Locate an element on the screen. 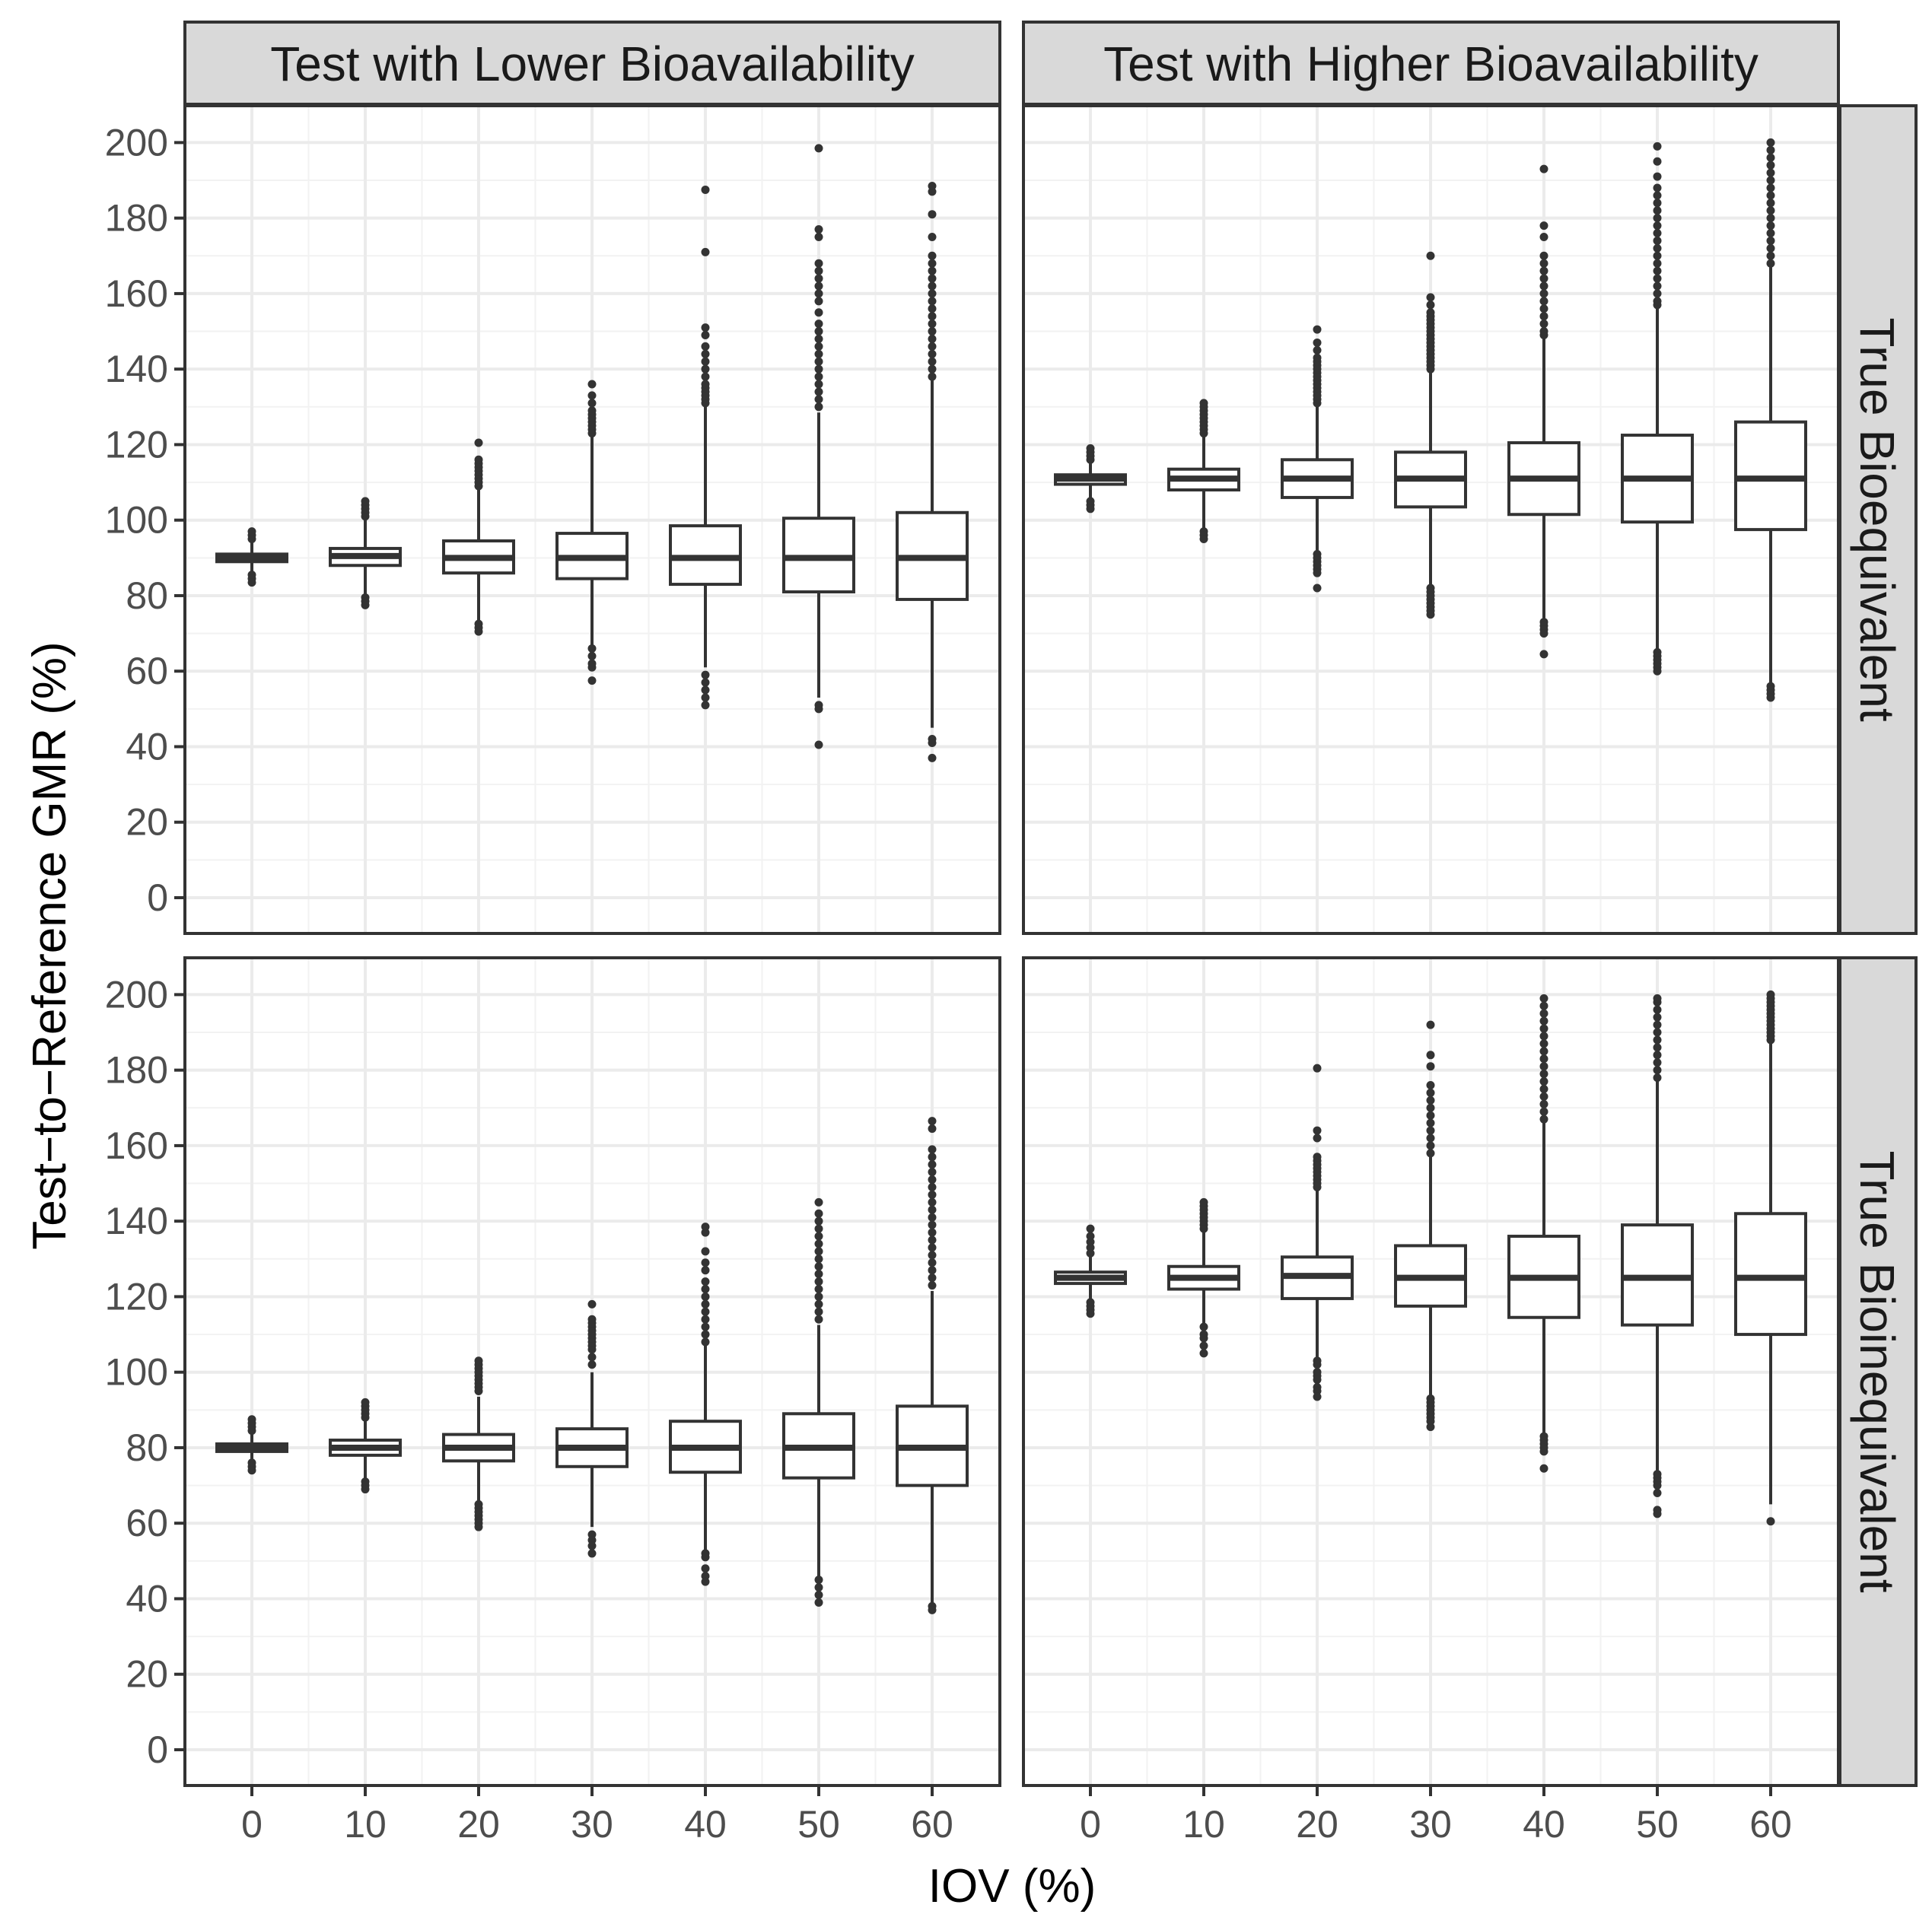 Image resolution: width=1932 pixels, height=1927 pixels. y-tick-label: 160 is located at coordinates (136, 293).